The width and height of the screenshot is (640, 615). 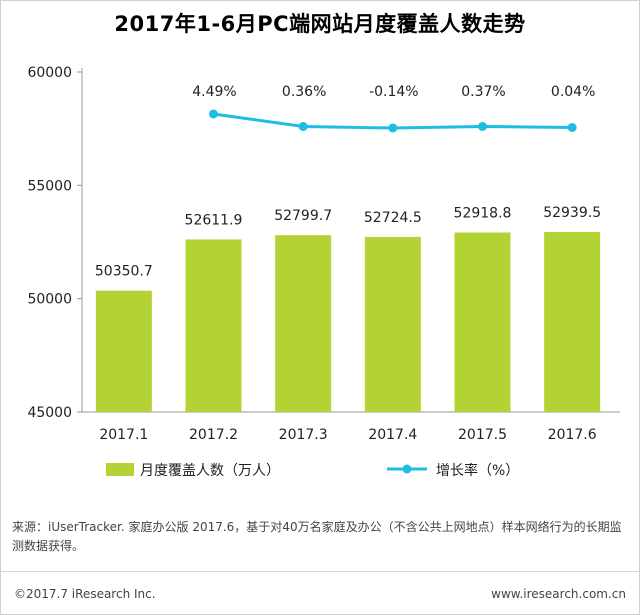 I want to click on copyright-text: ©2017.7 iResearch Inc., so click(x=85, y=594).